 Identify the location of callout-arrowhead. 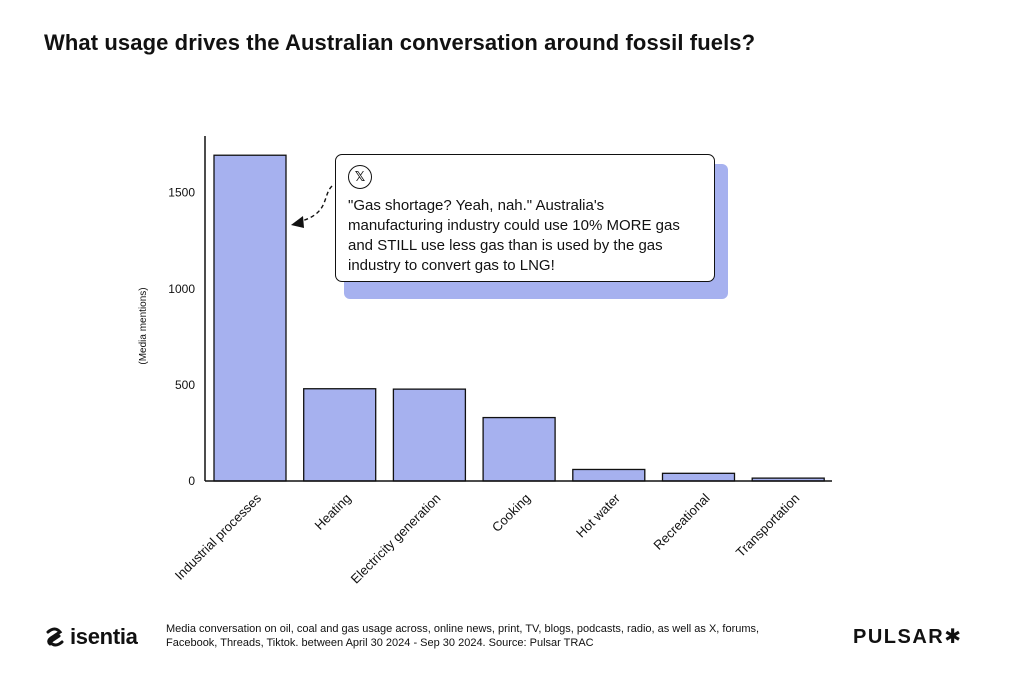
(297, 222).